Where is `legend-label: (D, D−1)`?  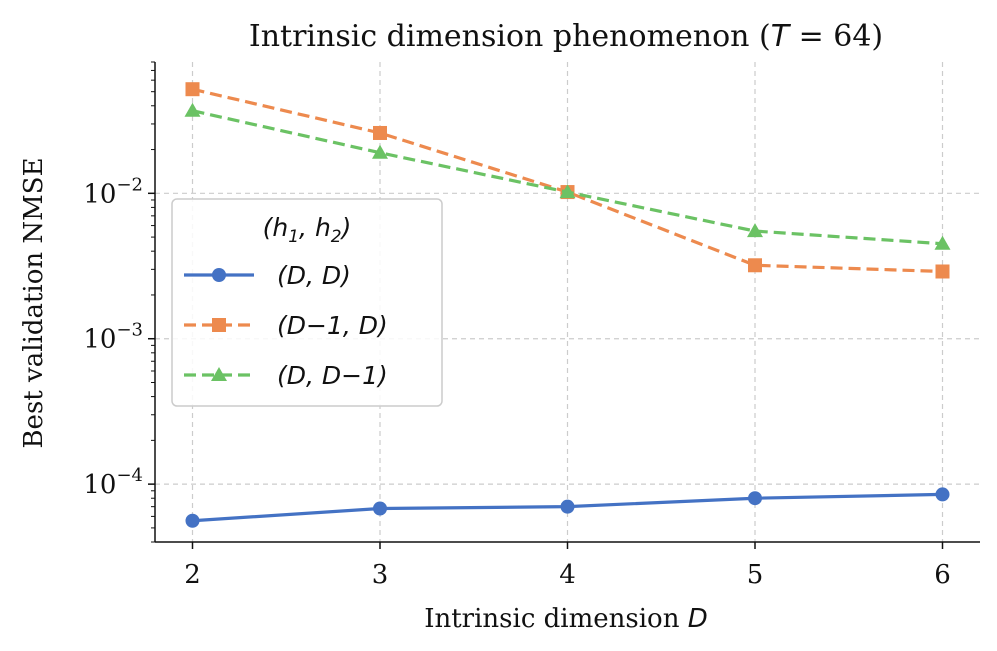 legend-label: (D, D−1) is located at coordinates (332, 375).